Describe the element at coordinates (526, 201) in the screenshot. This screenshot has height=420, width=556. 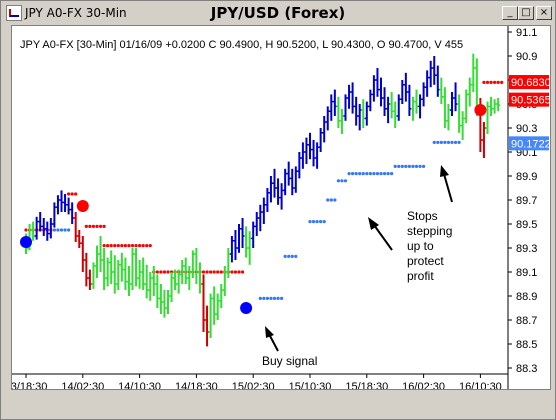
I see `y-tick-label: 89.7` at that location.